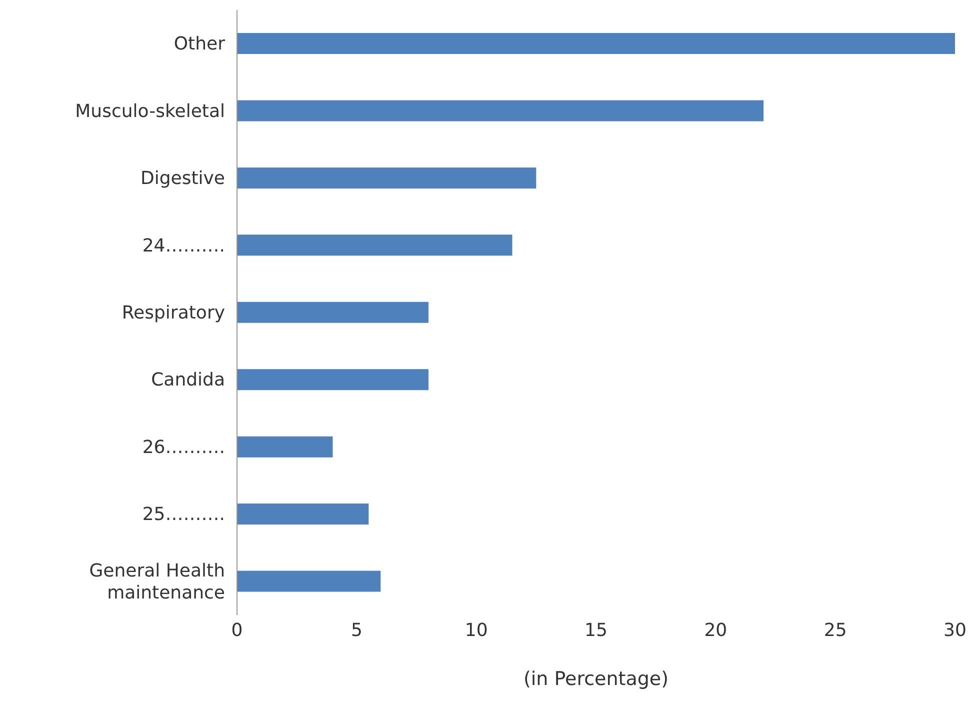 Image resolution: width=979 pixels, height=713 pixels. What do you see at coordinates (356, 630) in the screenshot?
I see `x-tick-label: 5` at bounding box center [356, 630].